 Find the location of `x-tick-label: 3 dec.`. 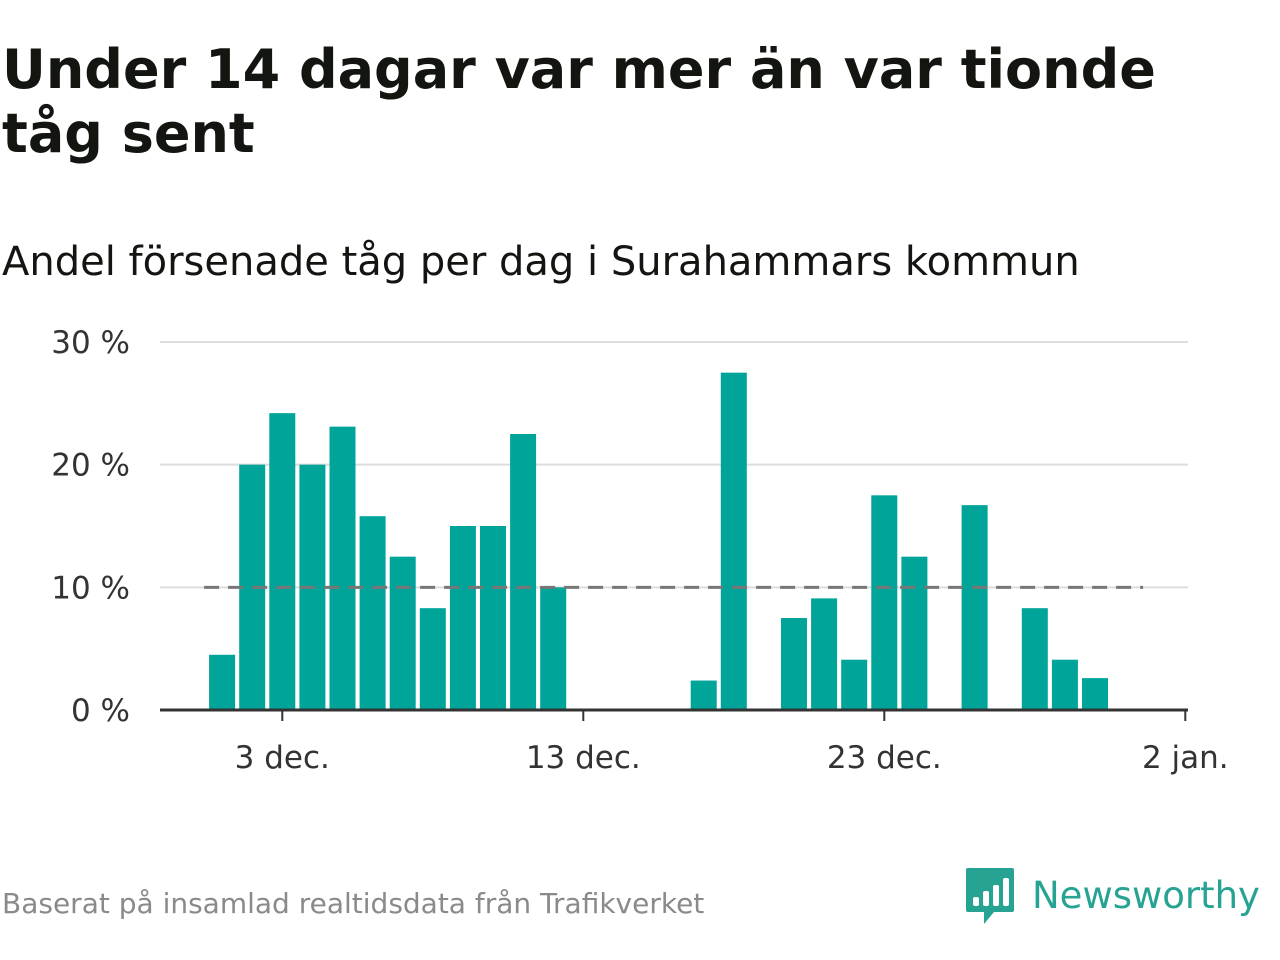

x-tick-label: 3 dec. is located at coordinates (282, 758).